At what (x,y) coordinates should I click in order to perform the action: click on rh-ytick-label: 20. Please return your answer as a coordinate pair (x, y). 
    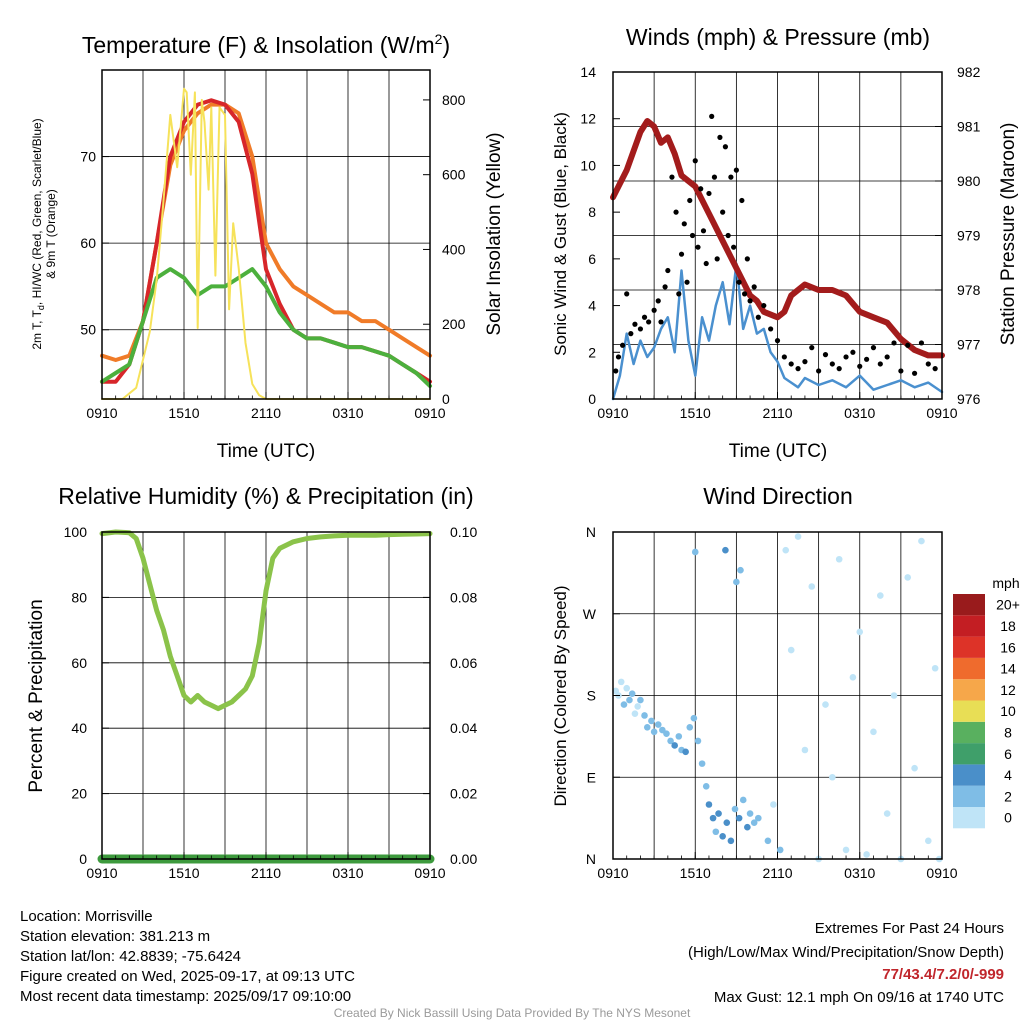
    Looking at the image, I should click on (79, 794).